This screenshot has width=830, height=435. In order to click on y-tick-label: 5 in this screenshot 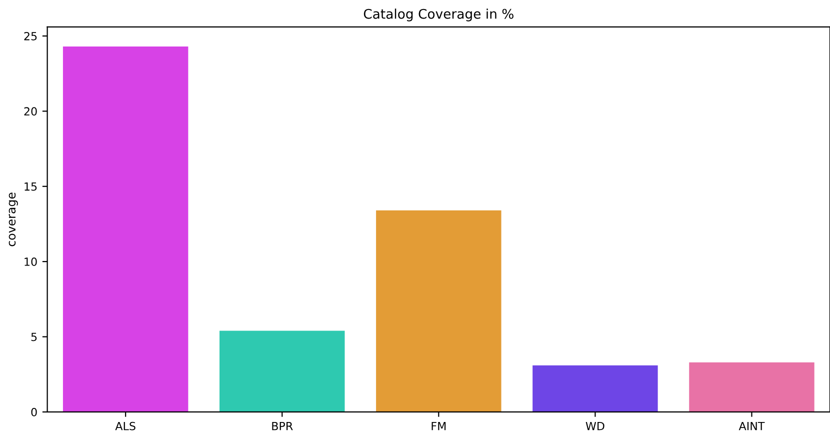, I will do `click(34, 337)`.